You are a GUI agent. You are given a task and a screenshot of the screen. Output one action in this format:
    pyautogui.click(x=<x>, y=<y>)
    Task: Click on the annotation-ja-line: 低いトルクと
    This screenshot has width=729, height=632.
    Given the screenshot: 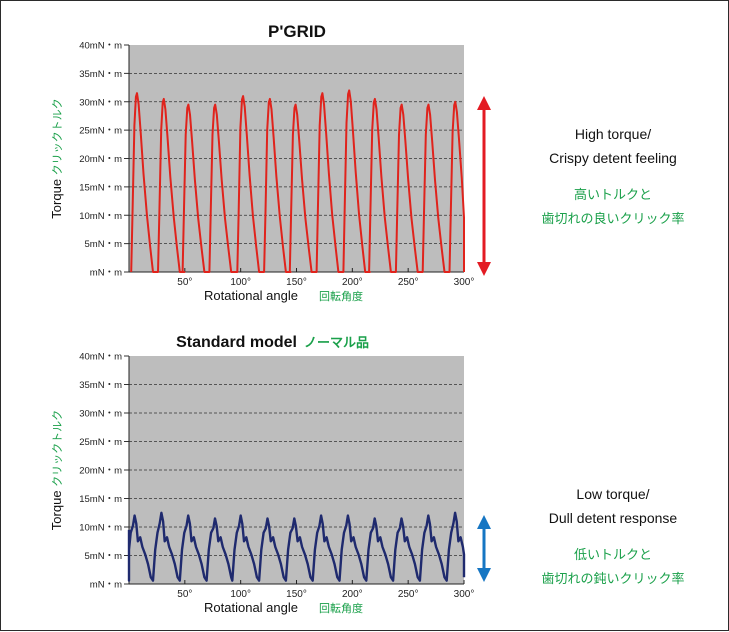 What is the action you would take?
    pyautogui.click(x=613, y=555)
    